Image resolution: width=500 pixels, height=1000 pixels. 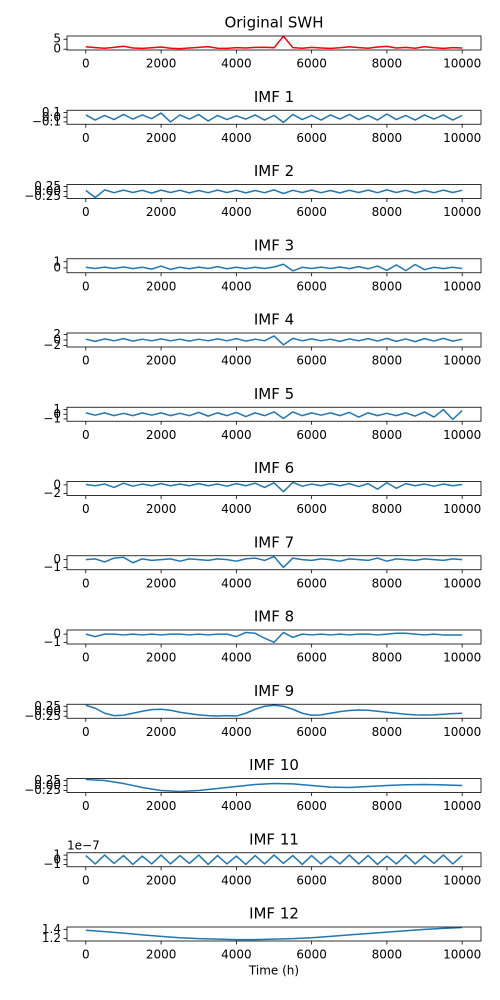 What do you see at coordinates (274, 468) in the screenshot?
I see `subplot-title: IMF 6` at bounding box center [274, 468].